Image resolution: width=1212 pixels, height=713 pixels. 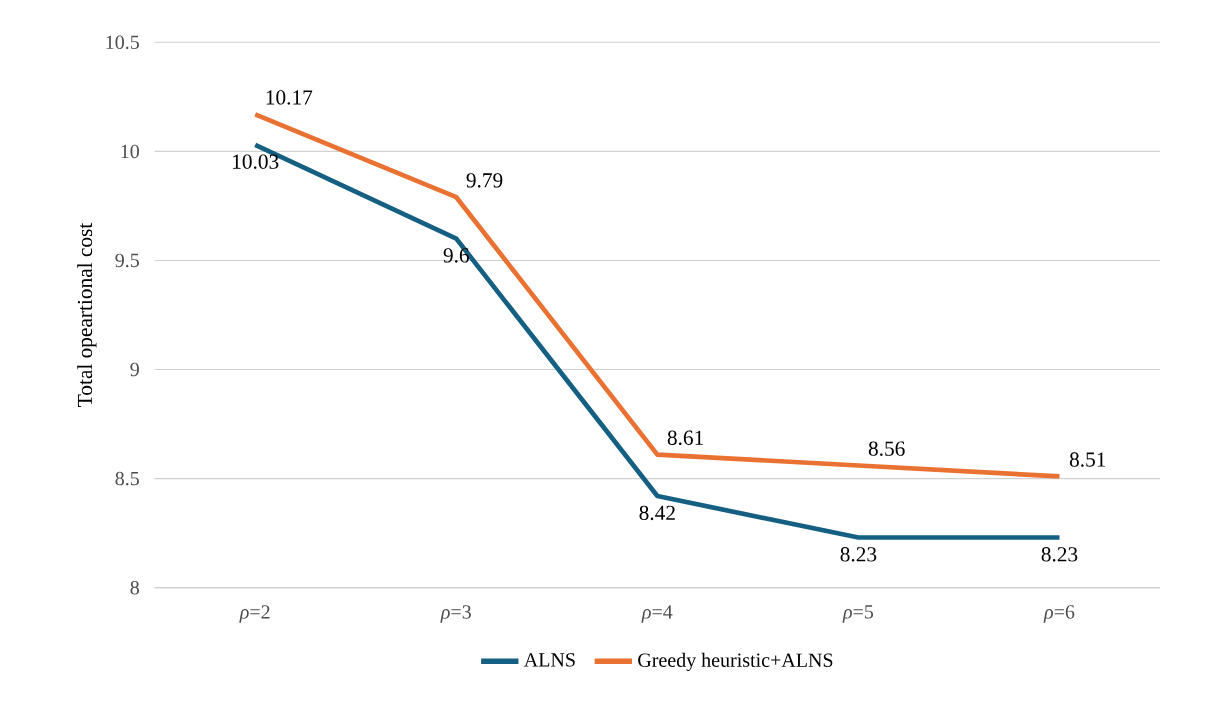 I want to click on legend-label: Greedy heuristic+ALNS, so click(x=735, y=662).